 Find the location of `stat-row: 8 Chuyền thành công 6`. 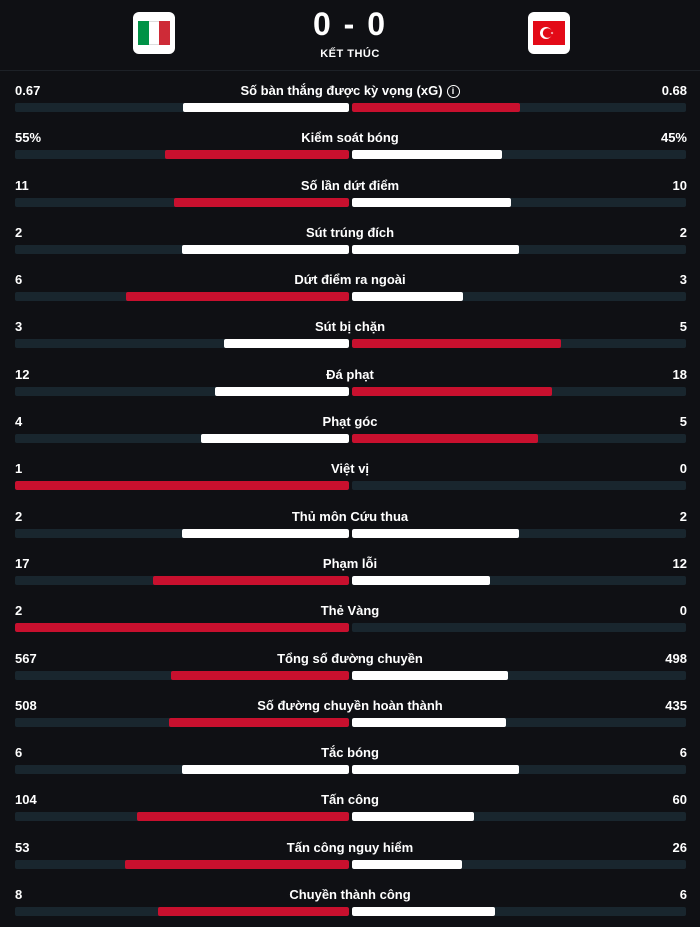

stat-row: 8 Chuyền thành công 6 is located at coordinates (350, 901).